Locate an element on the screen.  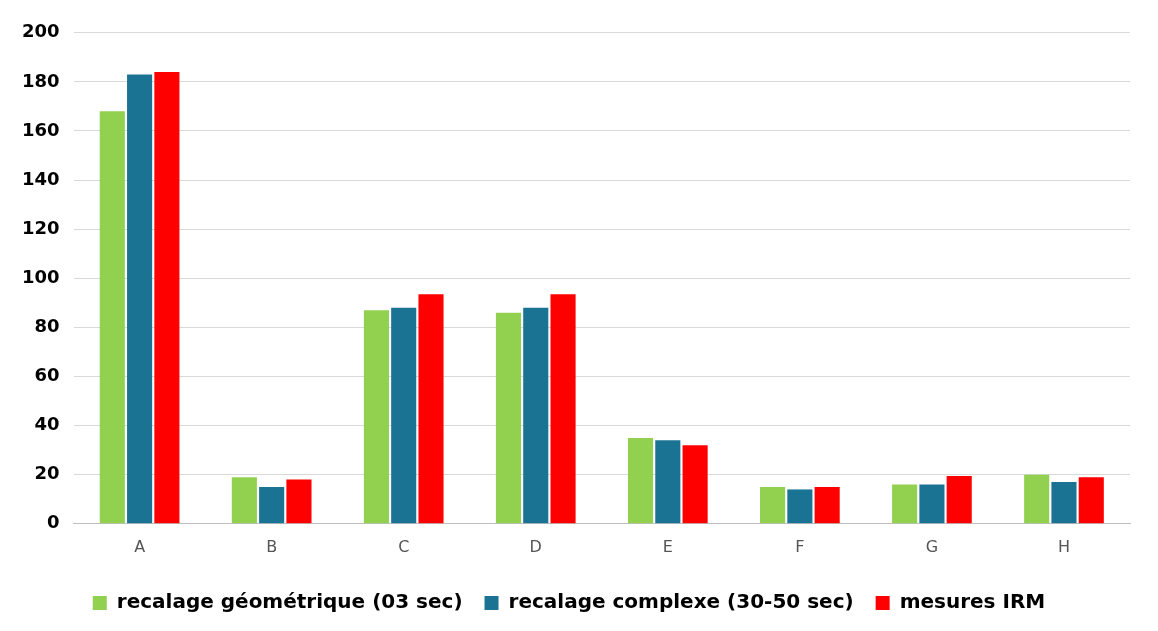
y-tick-label: 60 is located at coordinates (47, 375).